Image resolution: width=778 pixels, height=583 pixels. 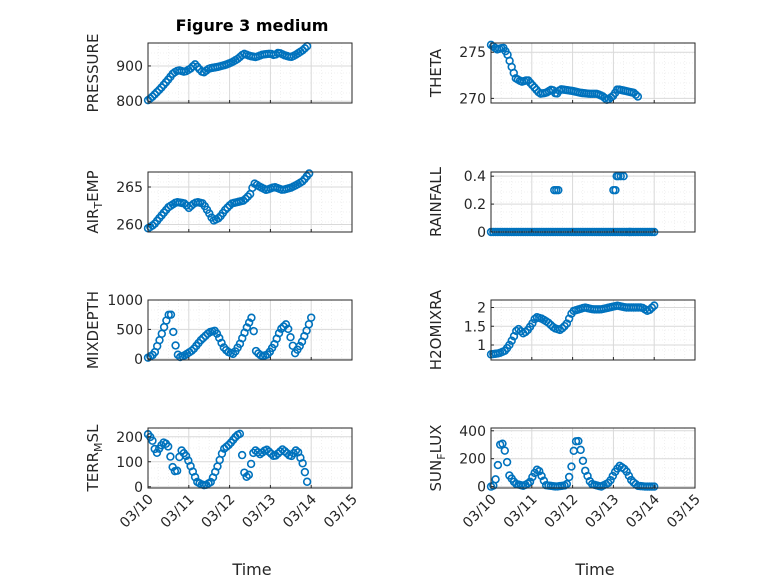 What do you see at coordinates (129, 226) in the screenshot?
I see `y-tick-label: 260` at bounding box center [129, 226].